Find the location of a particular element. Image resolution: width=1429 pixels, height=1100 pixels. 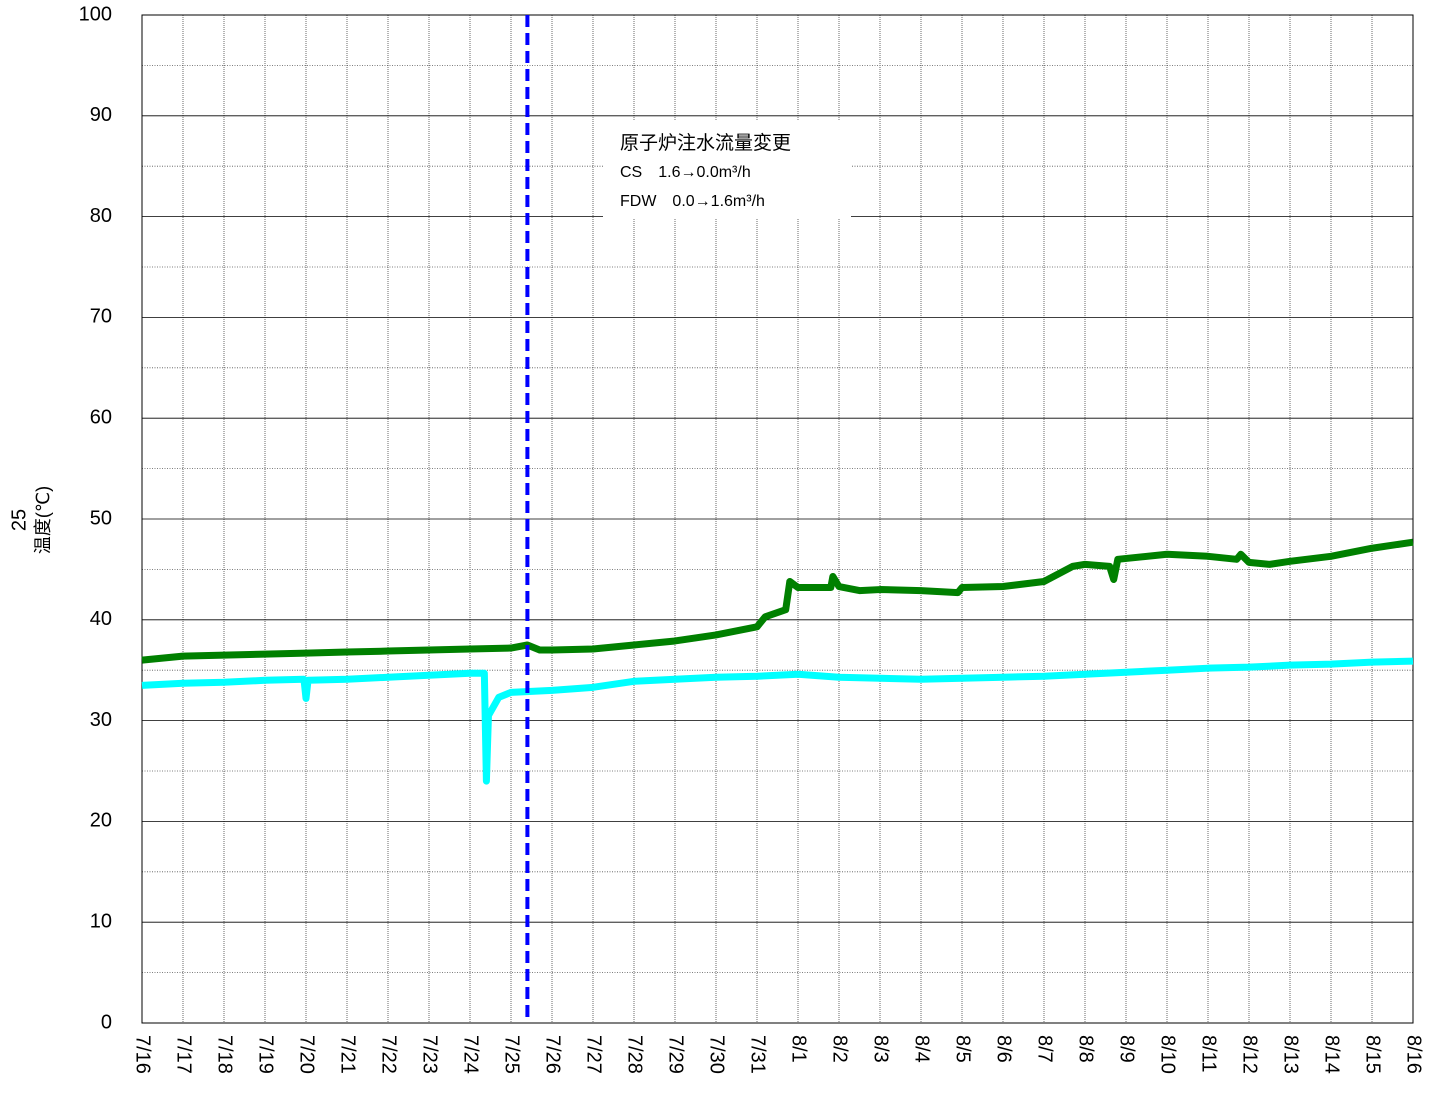

y-tick-label: 0 is located at coordinates (106, 1022).